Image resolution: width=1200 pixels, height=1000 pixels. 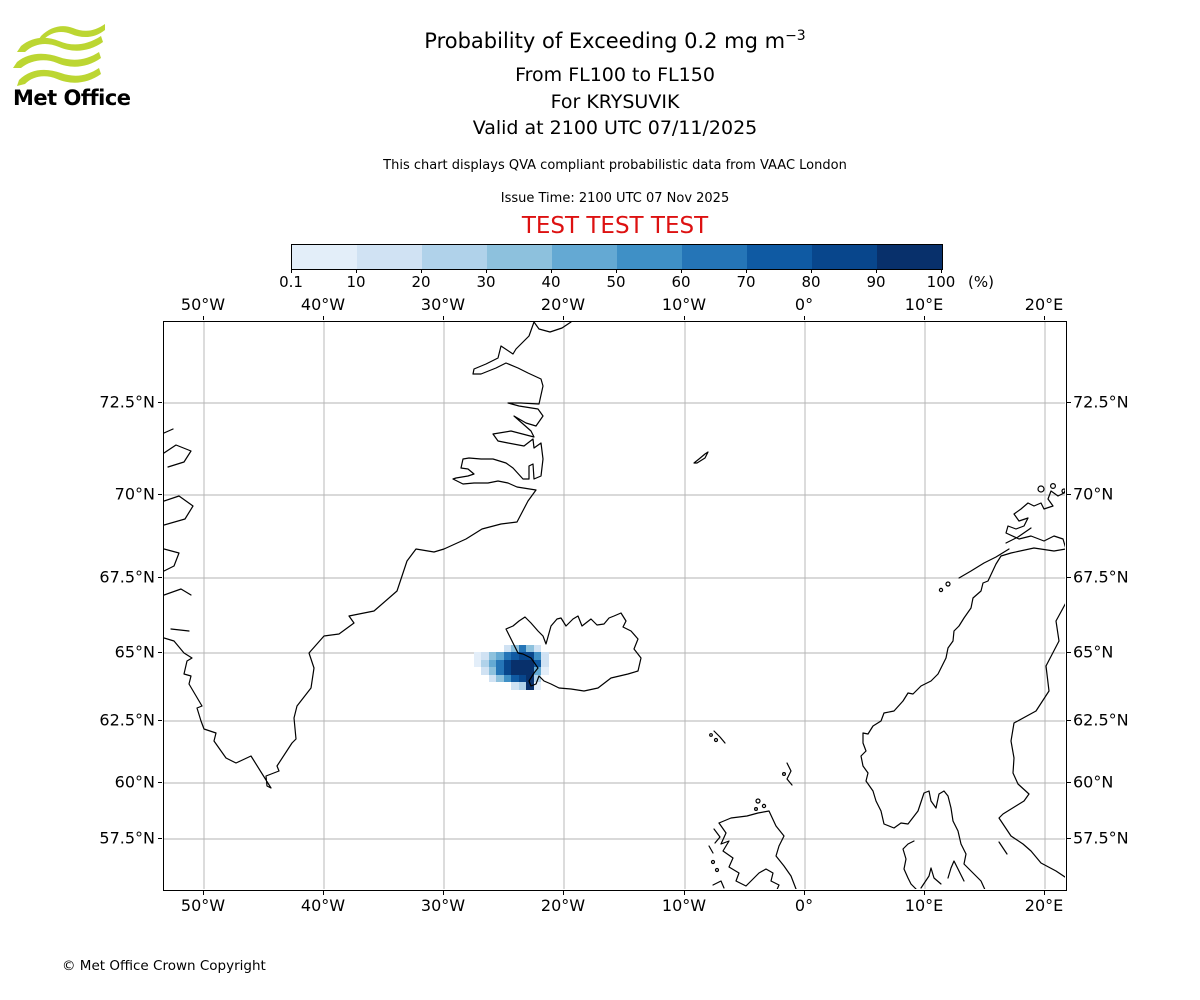 What do you see at coordinates (795, 36) in the screenshot?
I see `title-exponent: −3` at bounding box center [795, 36].